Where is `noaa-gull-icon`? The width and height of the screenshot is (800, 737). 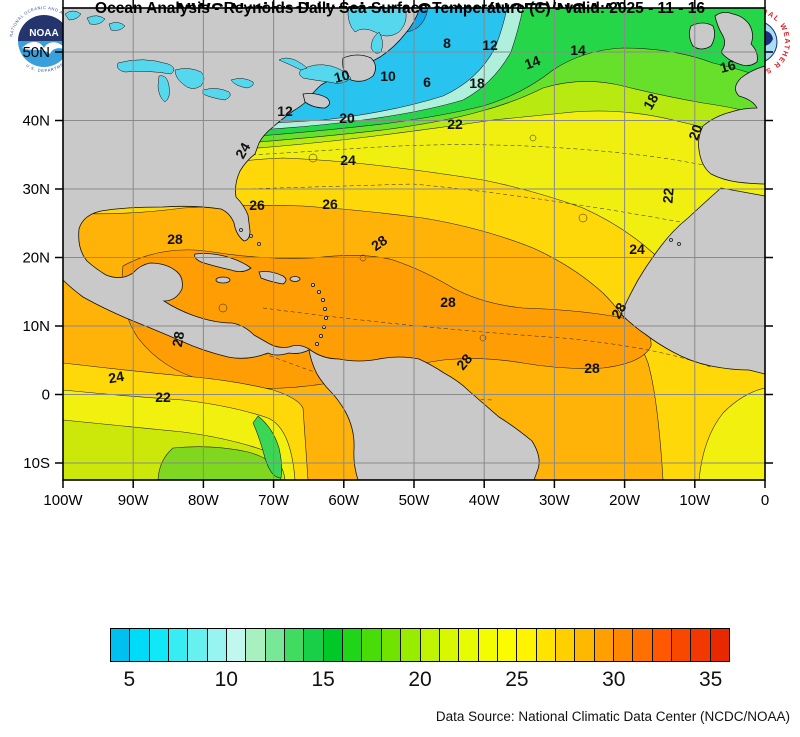
noaa-gull-icon is located at coordinates (44, 47).